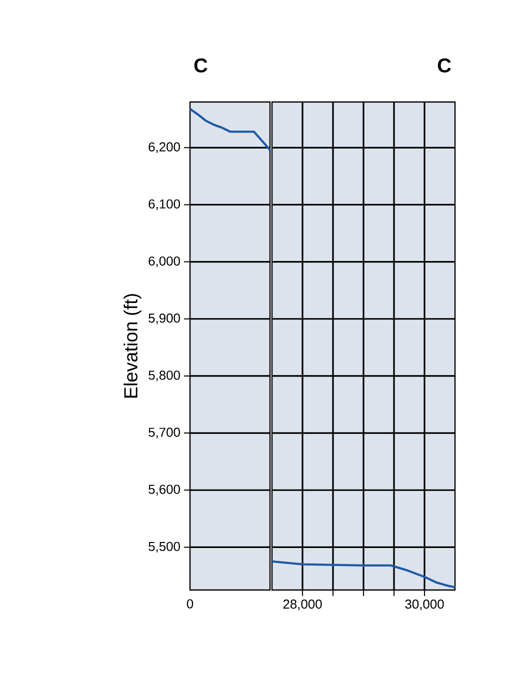  I want to click on y-tick-label: 6,200, so click(164, 147).